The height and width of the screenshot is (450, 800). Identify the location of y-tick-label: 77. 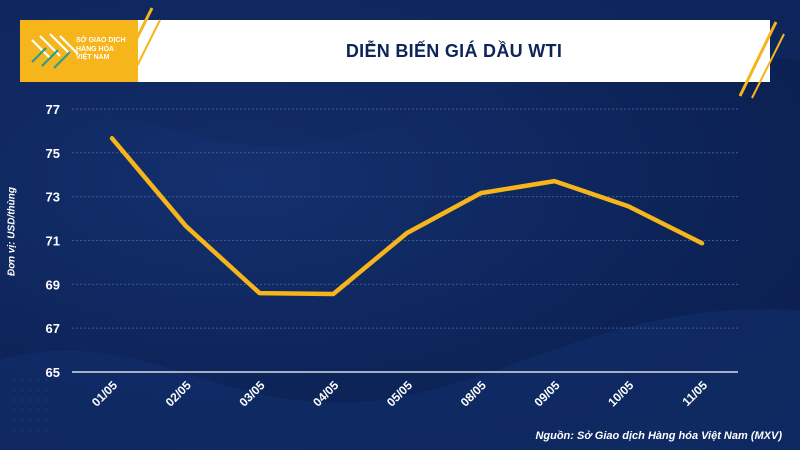
(53, 109).